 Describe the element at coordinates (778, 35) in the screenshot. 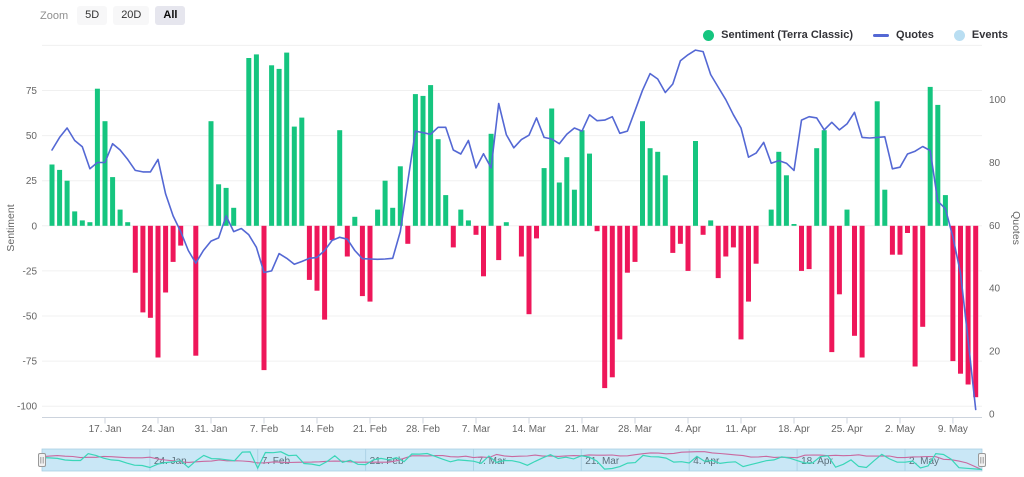

I see `legend-item-sentiment: Sentiment (Terra Classic)` at that location.